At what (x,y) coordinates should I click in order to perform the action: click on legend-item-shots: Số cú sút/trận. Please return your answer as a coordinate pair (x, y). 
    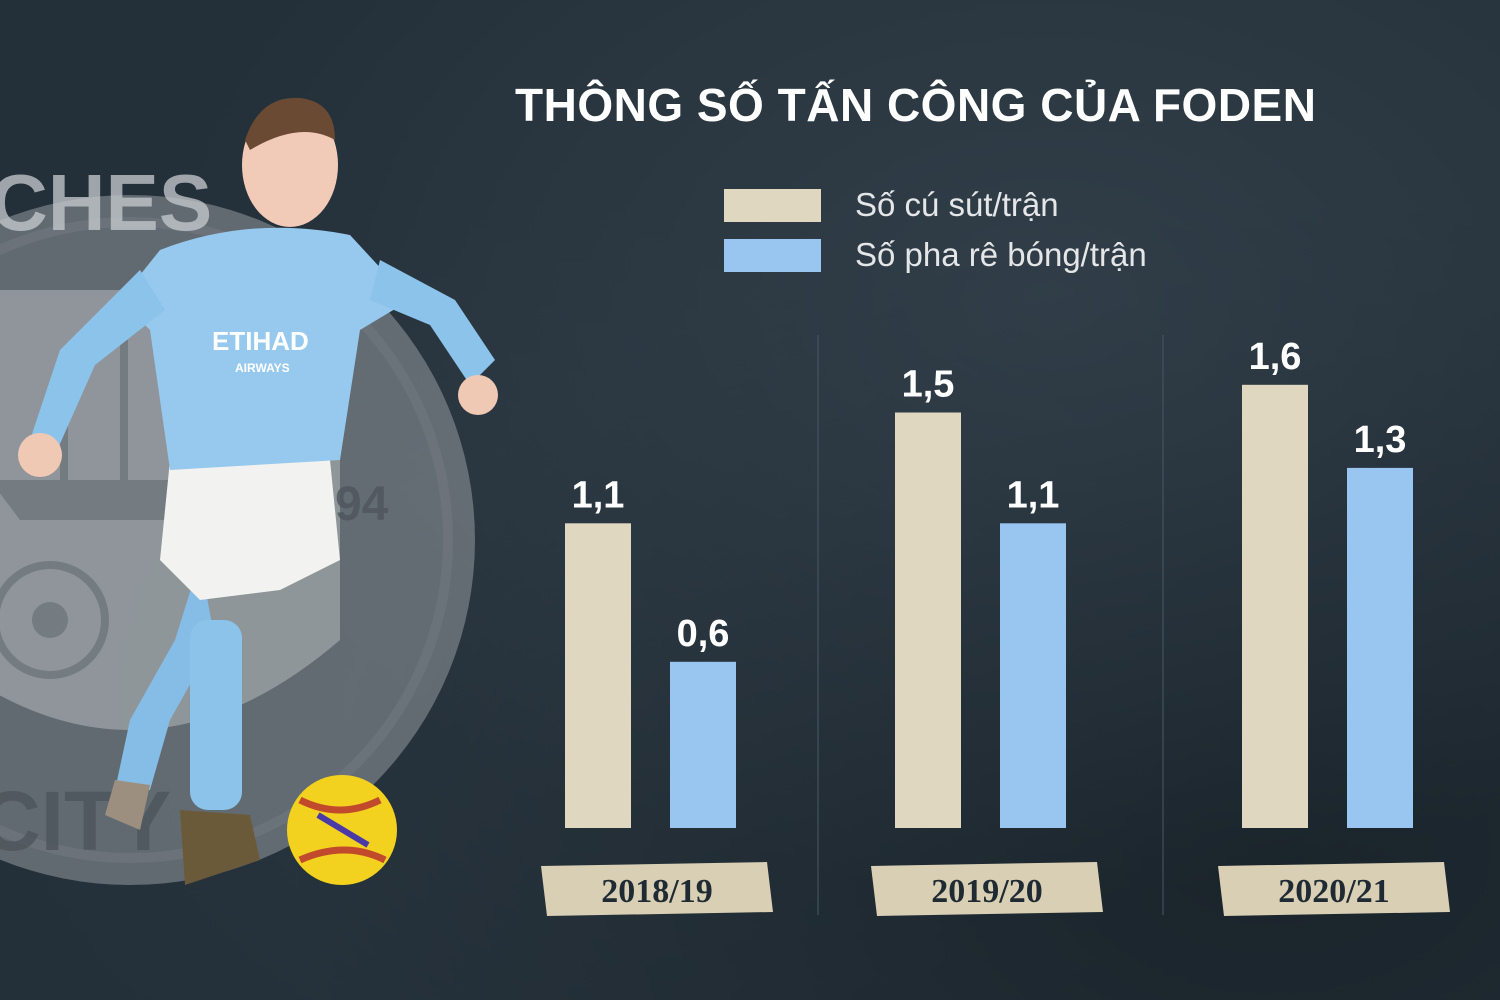
    Looking at the image, I should click on (935, 205).